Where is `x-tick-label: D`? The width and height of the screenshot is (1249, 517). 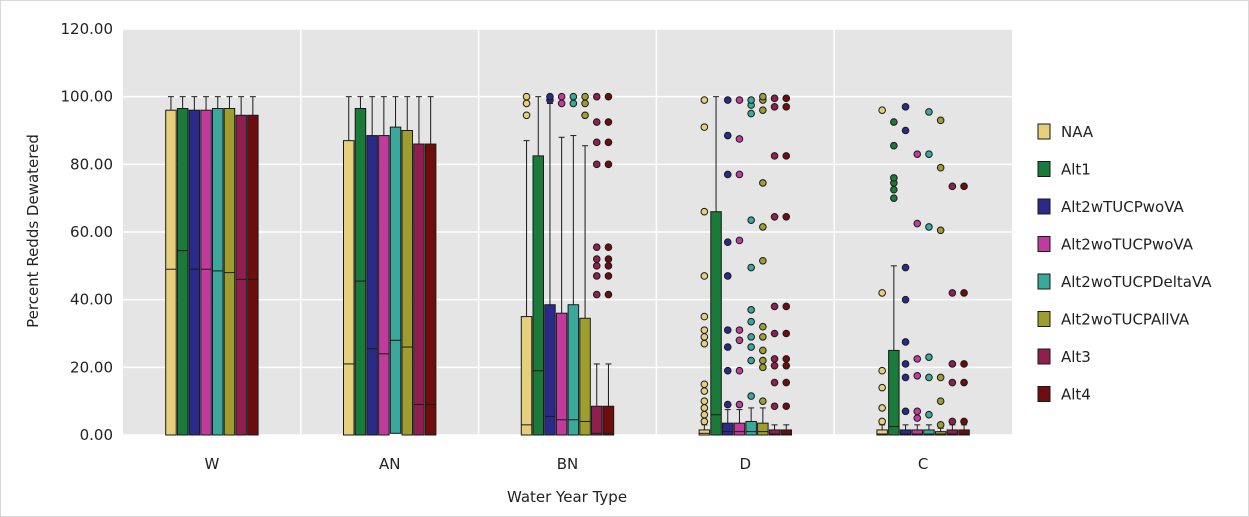 x-tick-label: D is located at coordinates (746, 464).